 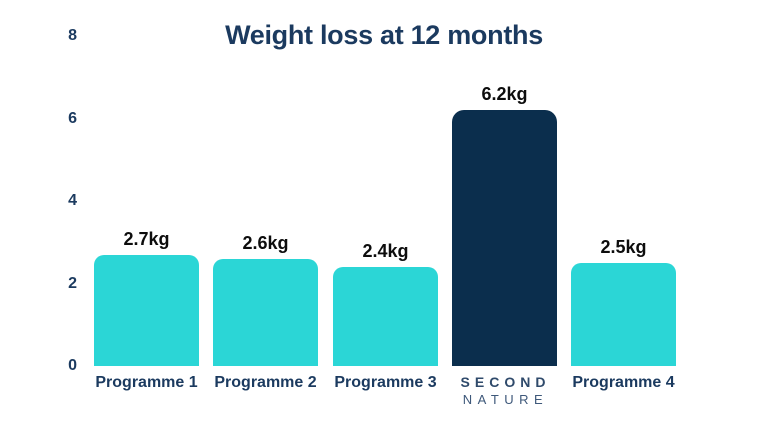 I want to click on y-tick-2: 2, so click(x=72, y=283).